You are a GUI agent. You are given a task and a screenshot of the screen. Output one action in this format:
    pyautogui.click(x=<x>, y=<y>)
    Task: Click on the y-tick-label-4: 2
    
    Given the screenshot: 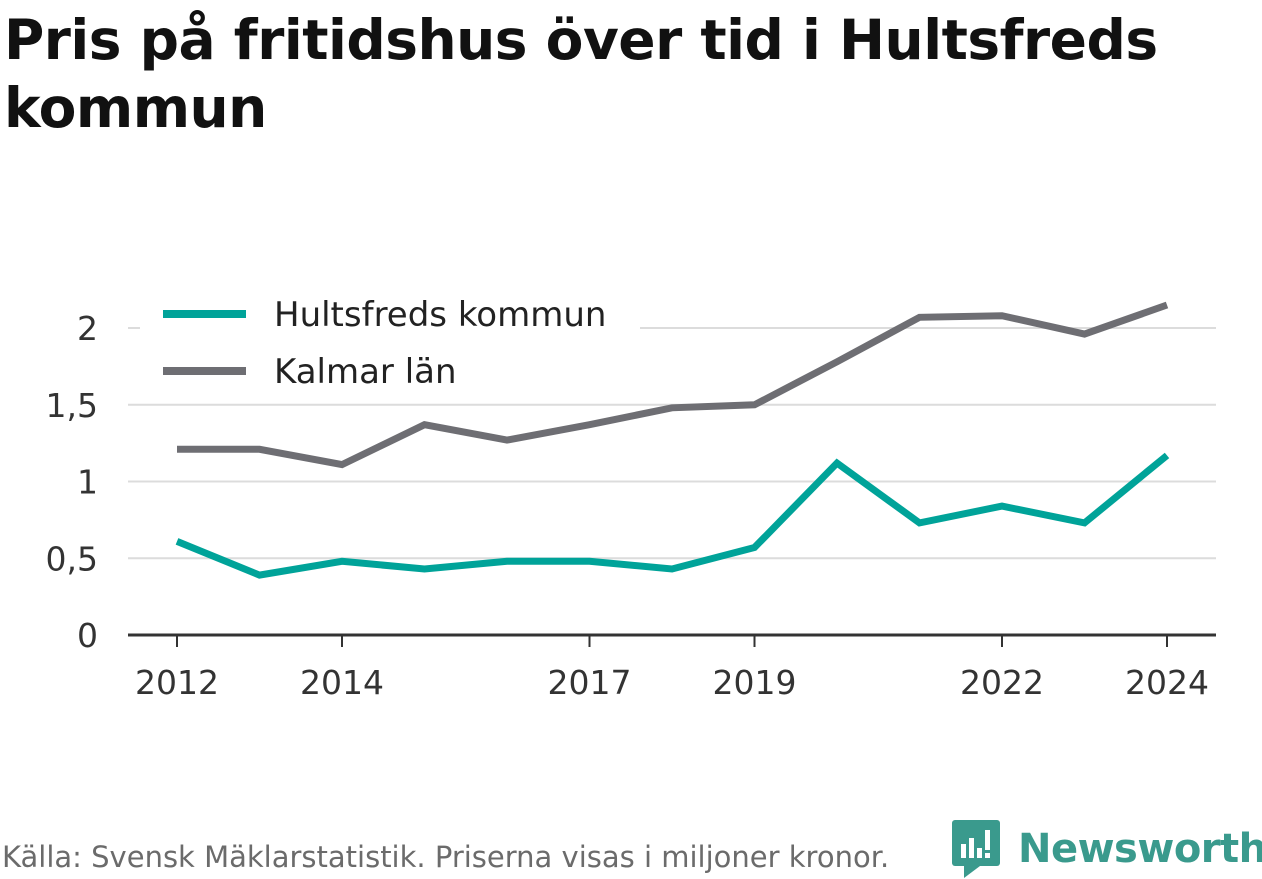 What is the action you would take?
    pyautogui.click(x=87, y=328)
    